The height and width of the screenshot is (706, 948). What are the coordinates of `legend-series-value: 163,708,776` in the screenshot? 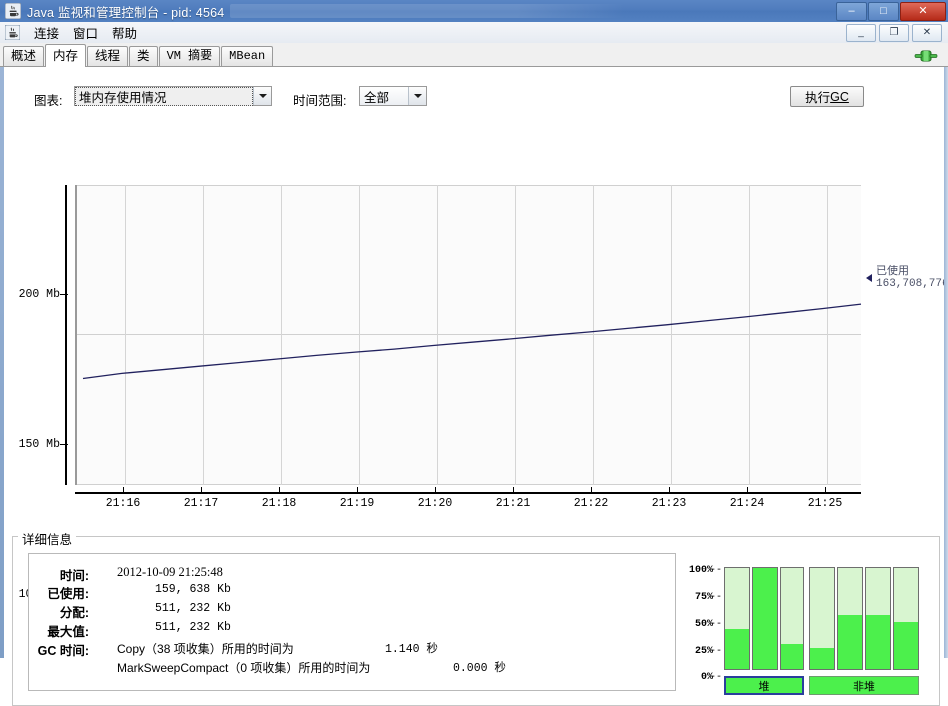 It's located at (912, 284).